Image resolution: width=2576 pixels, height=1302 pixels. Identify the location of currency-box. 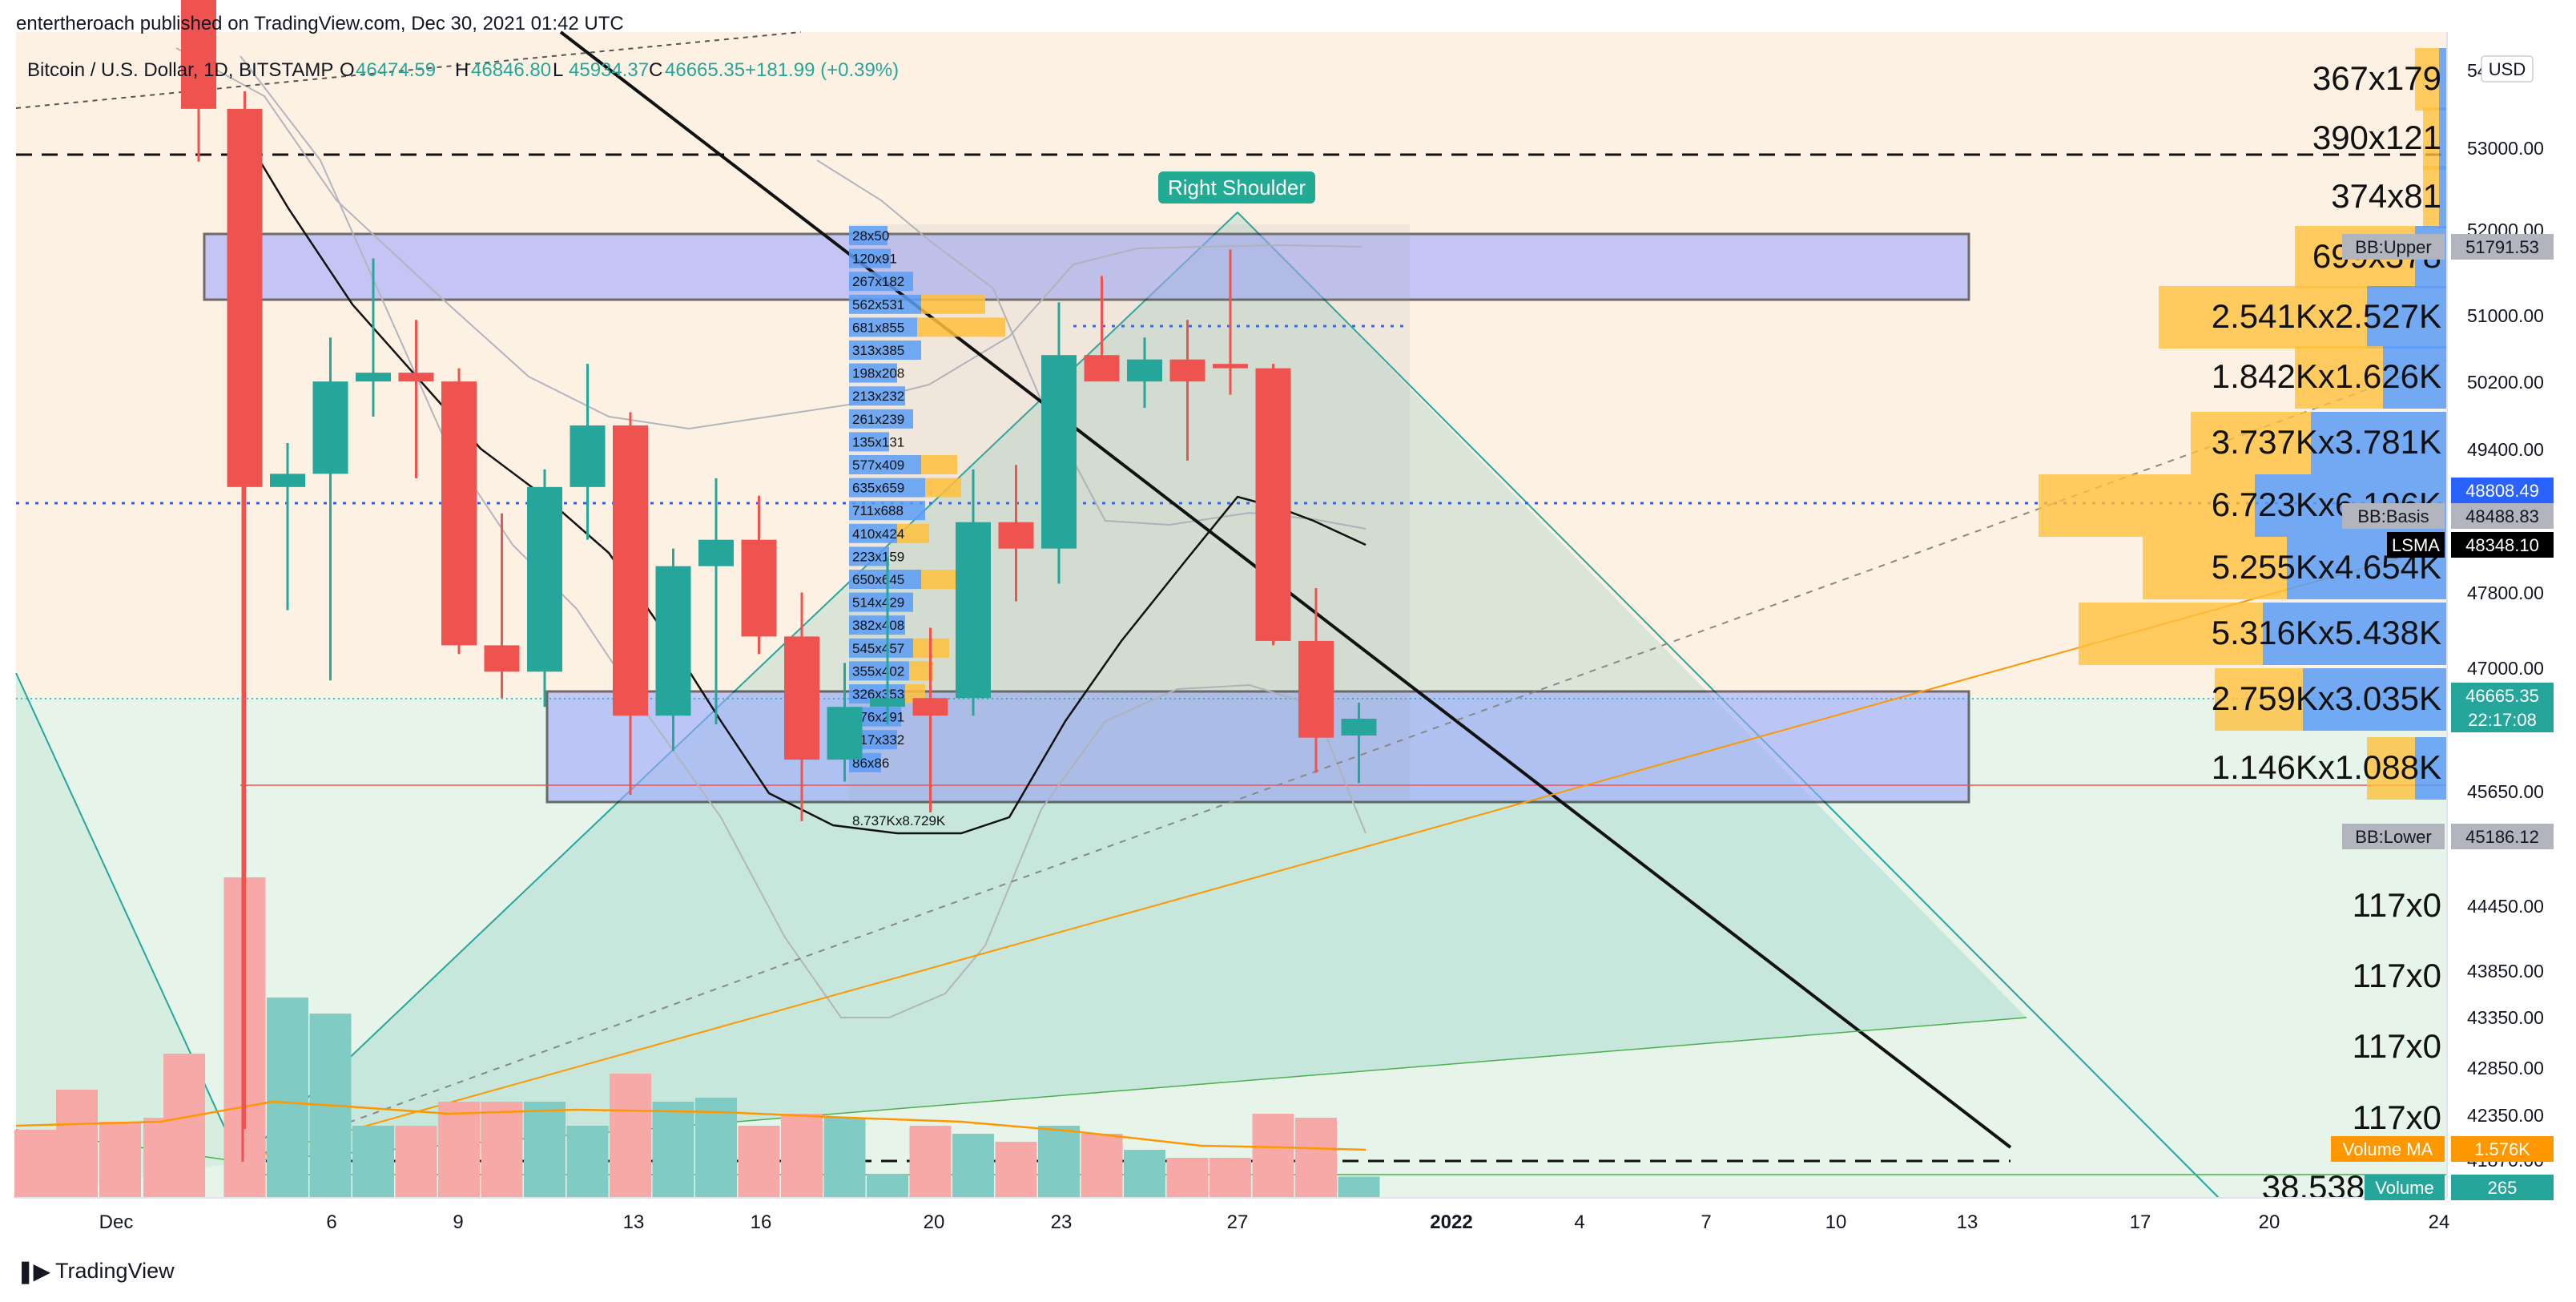
(2507, 69).